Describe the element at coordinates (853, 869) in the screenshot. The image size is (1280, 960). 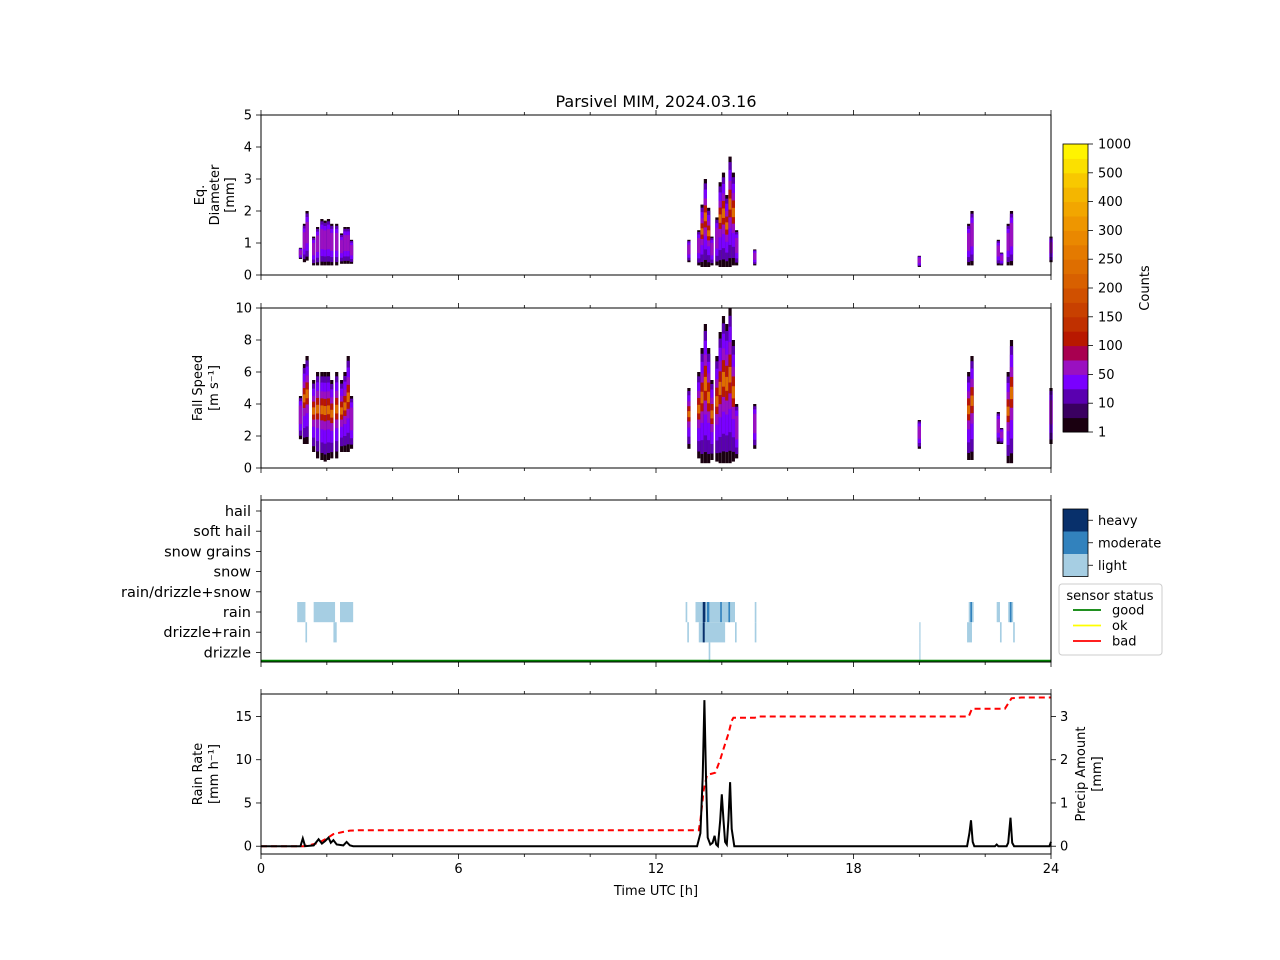
I see `x-tick-label: 18` at that location.